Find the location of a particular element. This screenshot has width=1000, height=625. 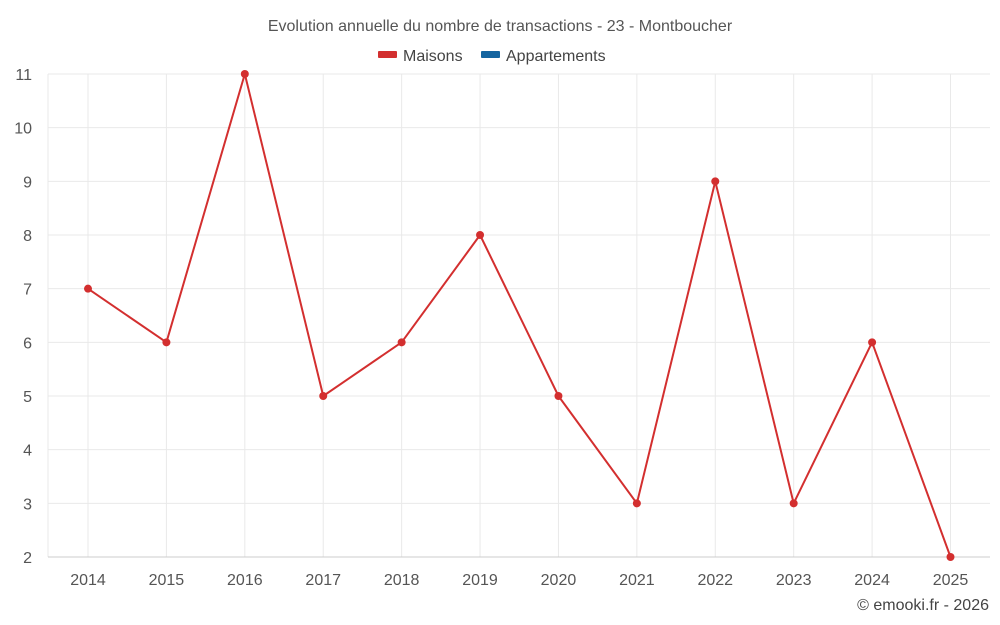

y-tick-label: 7 is located at coordinates (27, 290).